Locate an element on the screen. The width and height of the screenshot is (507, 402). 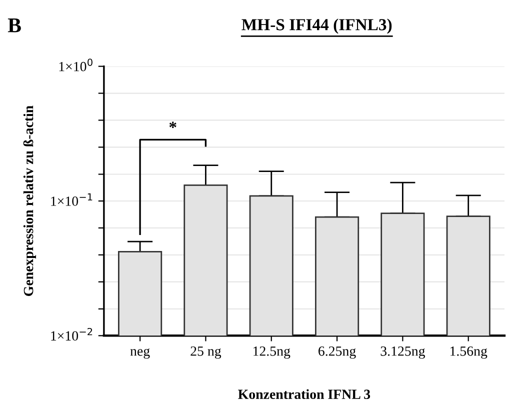
x-tick-label: 6.25ng is located at coordinates (337, 352).